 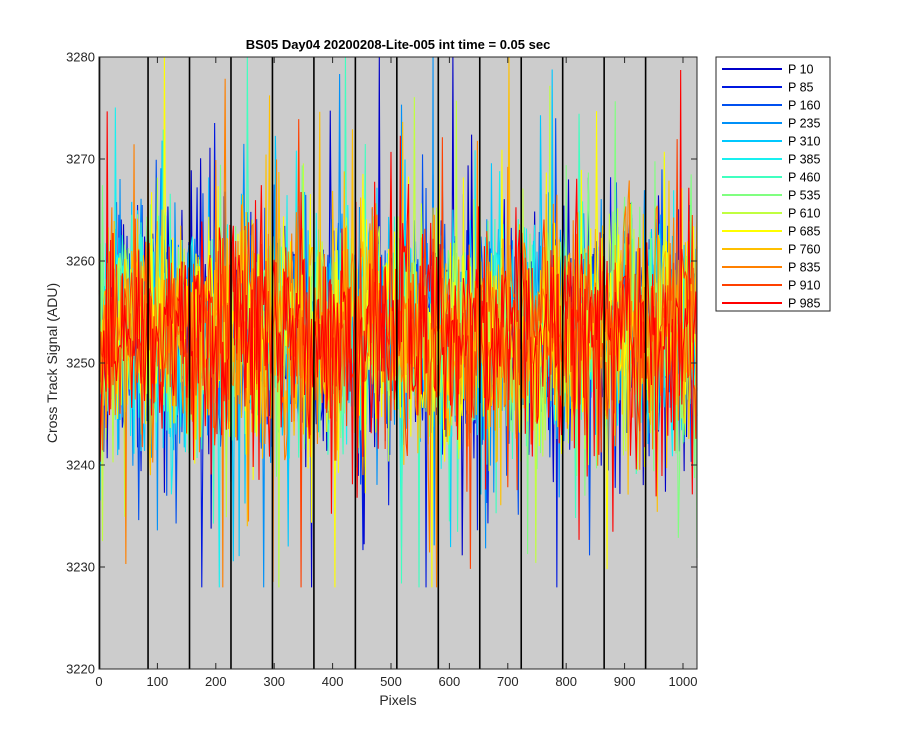 What do you see at coordinates (801, 88) in the screenshot?
I see `legend-label: P 85` at bounding box center [801, 88].